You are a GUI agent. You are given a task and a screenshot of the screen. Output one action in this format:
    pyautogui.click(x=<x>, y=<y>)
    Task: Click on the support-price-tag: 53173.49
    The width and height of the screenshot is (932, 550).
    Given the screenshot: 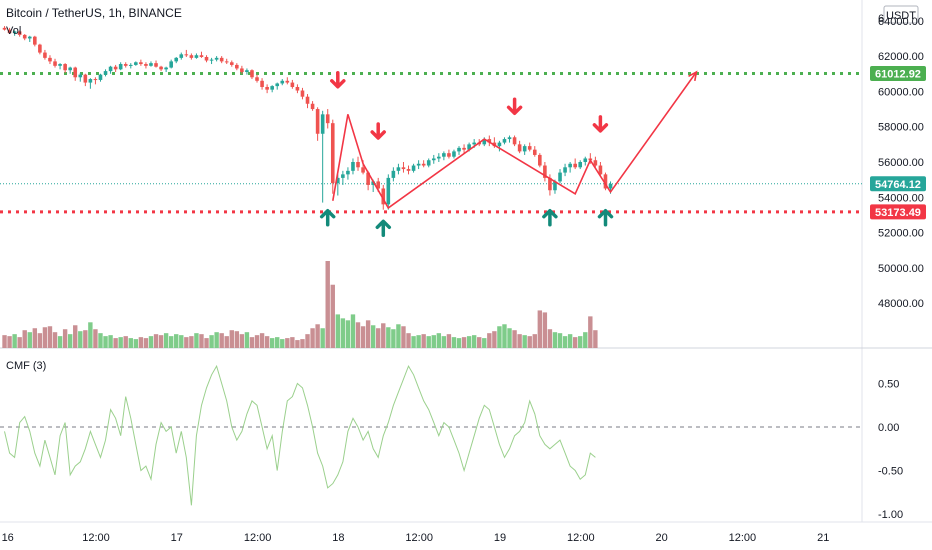 What is the action you would take?
    pyautogui.click(x=898, y=212)
    